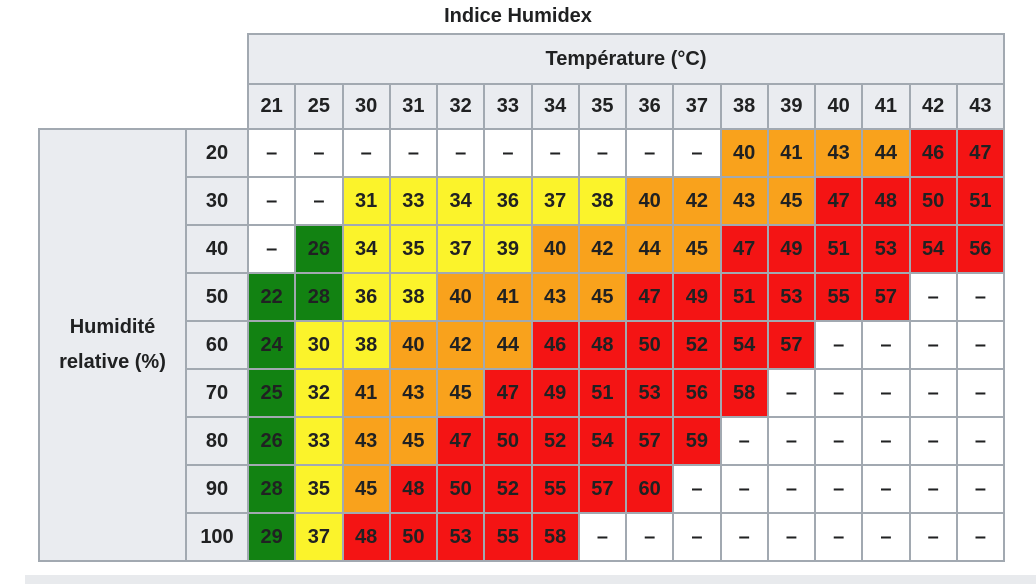  Describe the element at coordinates (271, 537) in the screenshot. I see `humidex-cell: 29` at that location.